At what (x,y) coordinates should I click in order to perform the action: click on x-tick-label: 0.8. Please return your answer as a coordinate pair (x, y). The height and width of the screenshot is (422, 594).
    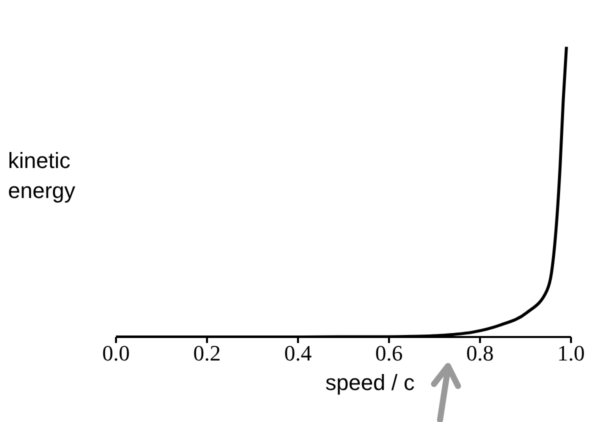
    Looking at the image, I should click on (480, 353).